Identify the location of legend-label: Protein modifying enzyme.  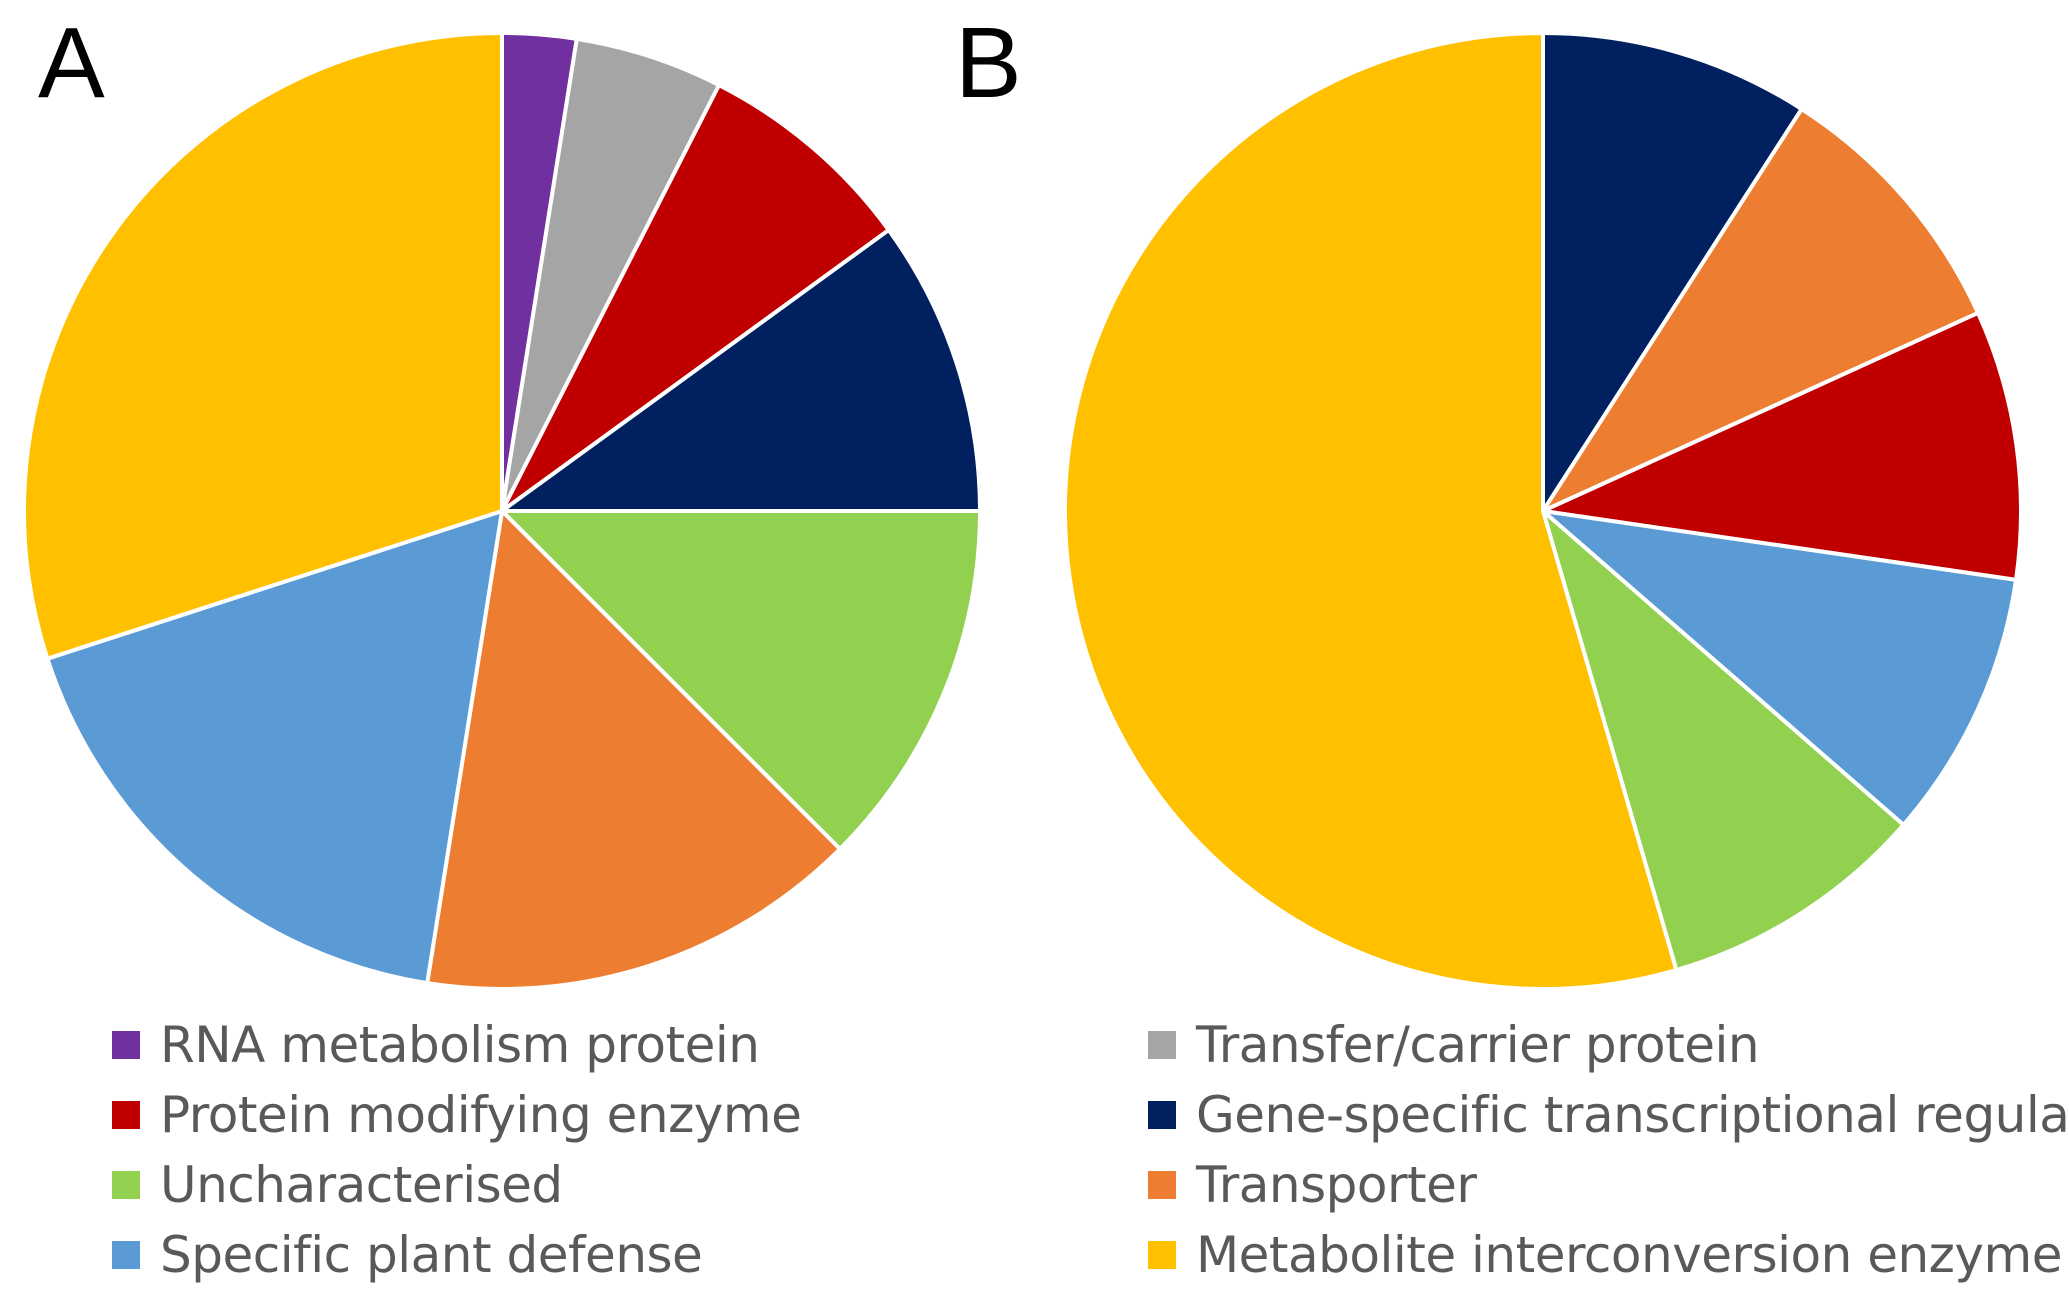
(481, 1115).